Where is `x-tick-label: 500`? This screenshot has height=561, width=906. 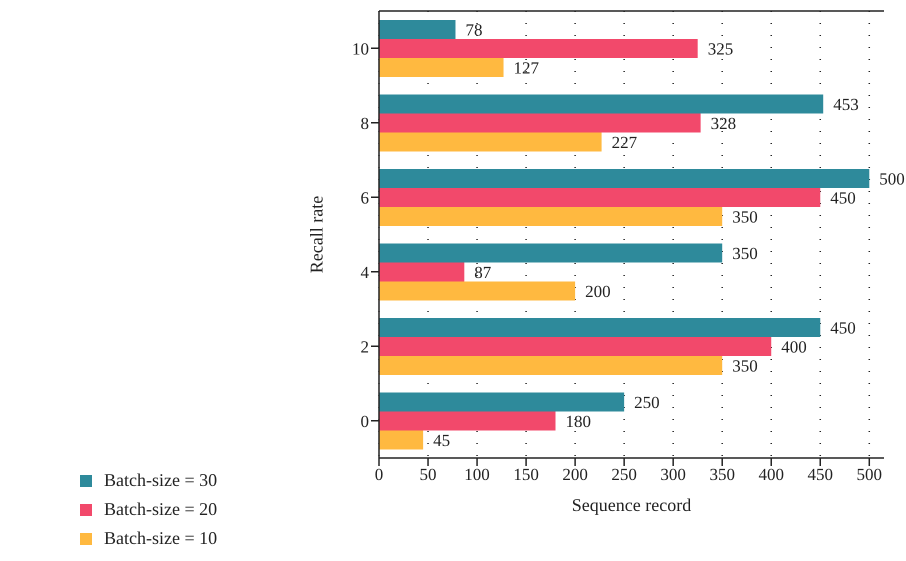 x-tick-label: 500 is located at coordinates (869, 474).